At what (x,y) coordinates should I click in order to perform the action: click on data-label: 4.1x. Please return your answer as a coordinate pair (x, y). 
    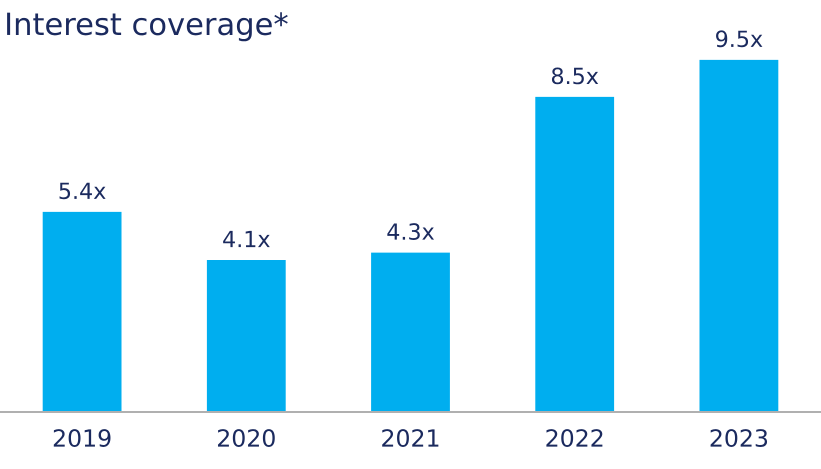
    Looking at the image, I should click on (246, 239).